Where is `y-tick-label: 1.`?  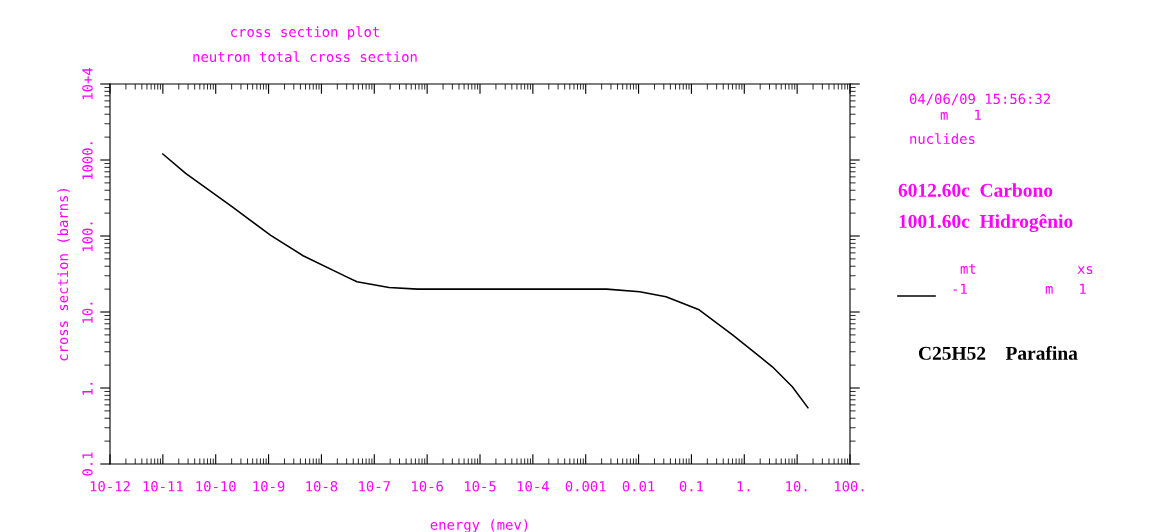
y-tick-label: 1. is located at coordinates (87, 388).